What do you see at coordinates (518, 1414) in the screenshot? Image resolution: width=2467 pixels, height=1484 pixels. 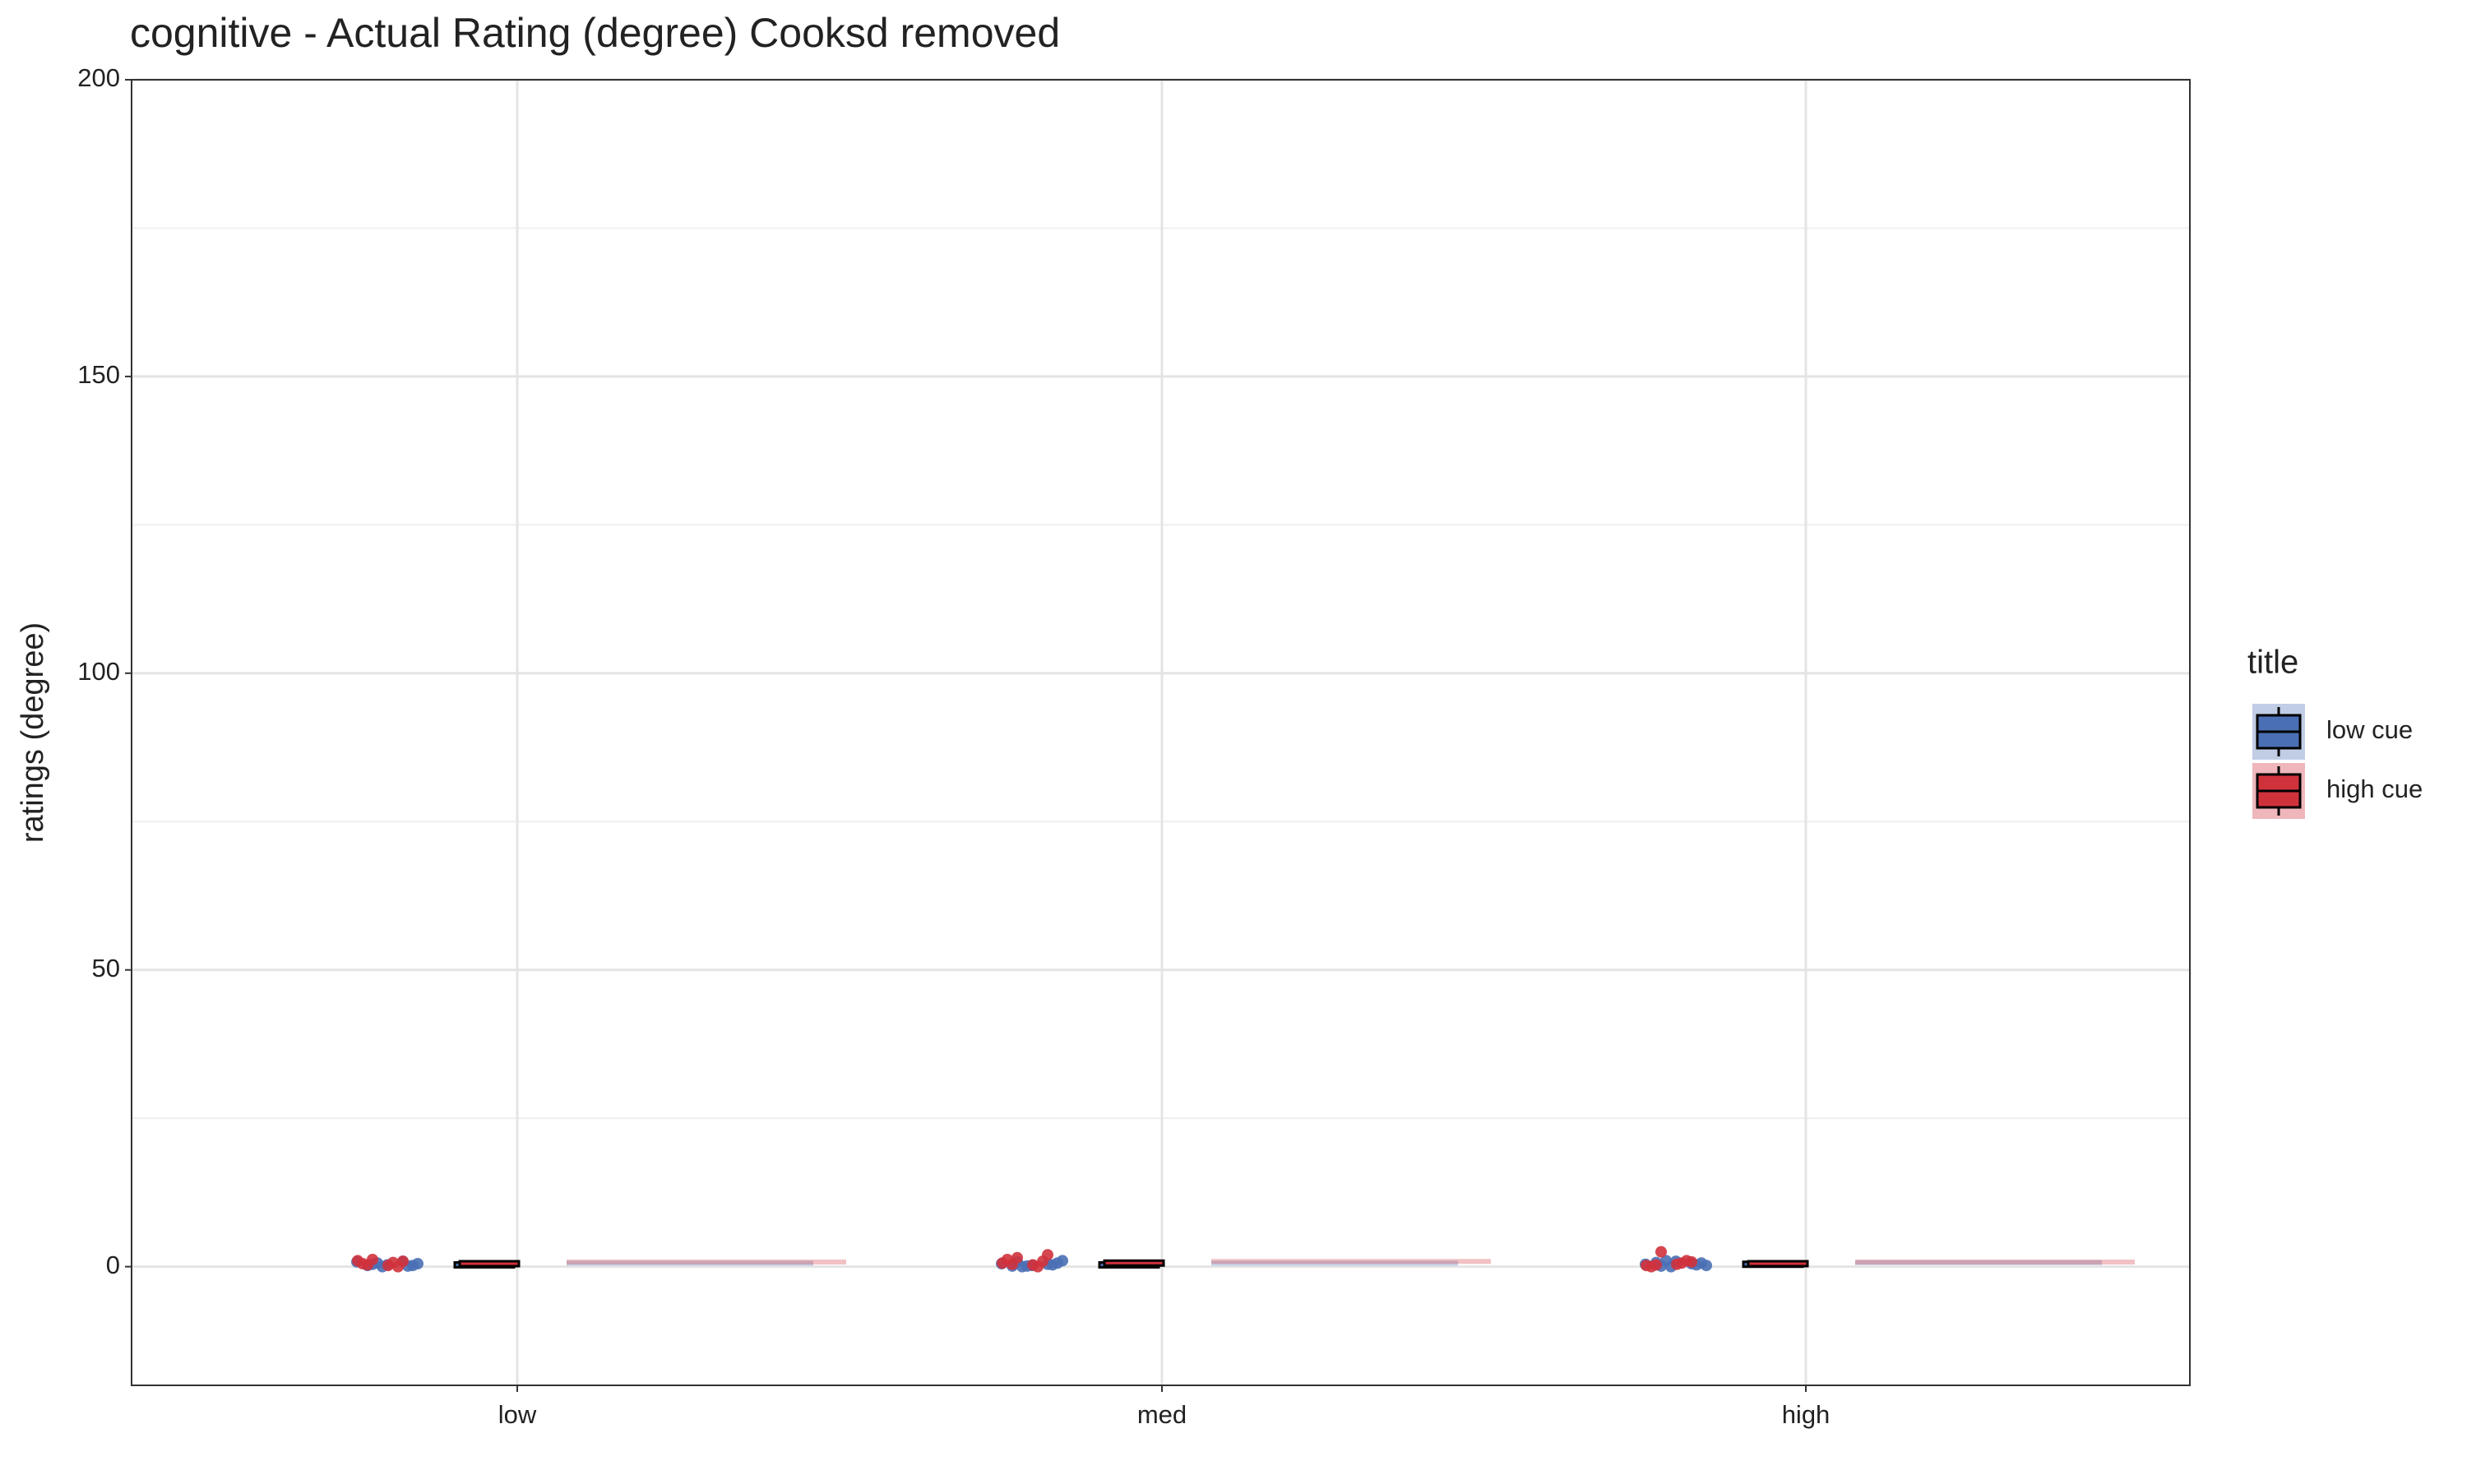 I see `x-tick-label: low` at bounding box center [518, 1414].